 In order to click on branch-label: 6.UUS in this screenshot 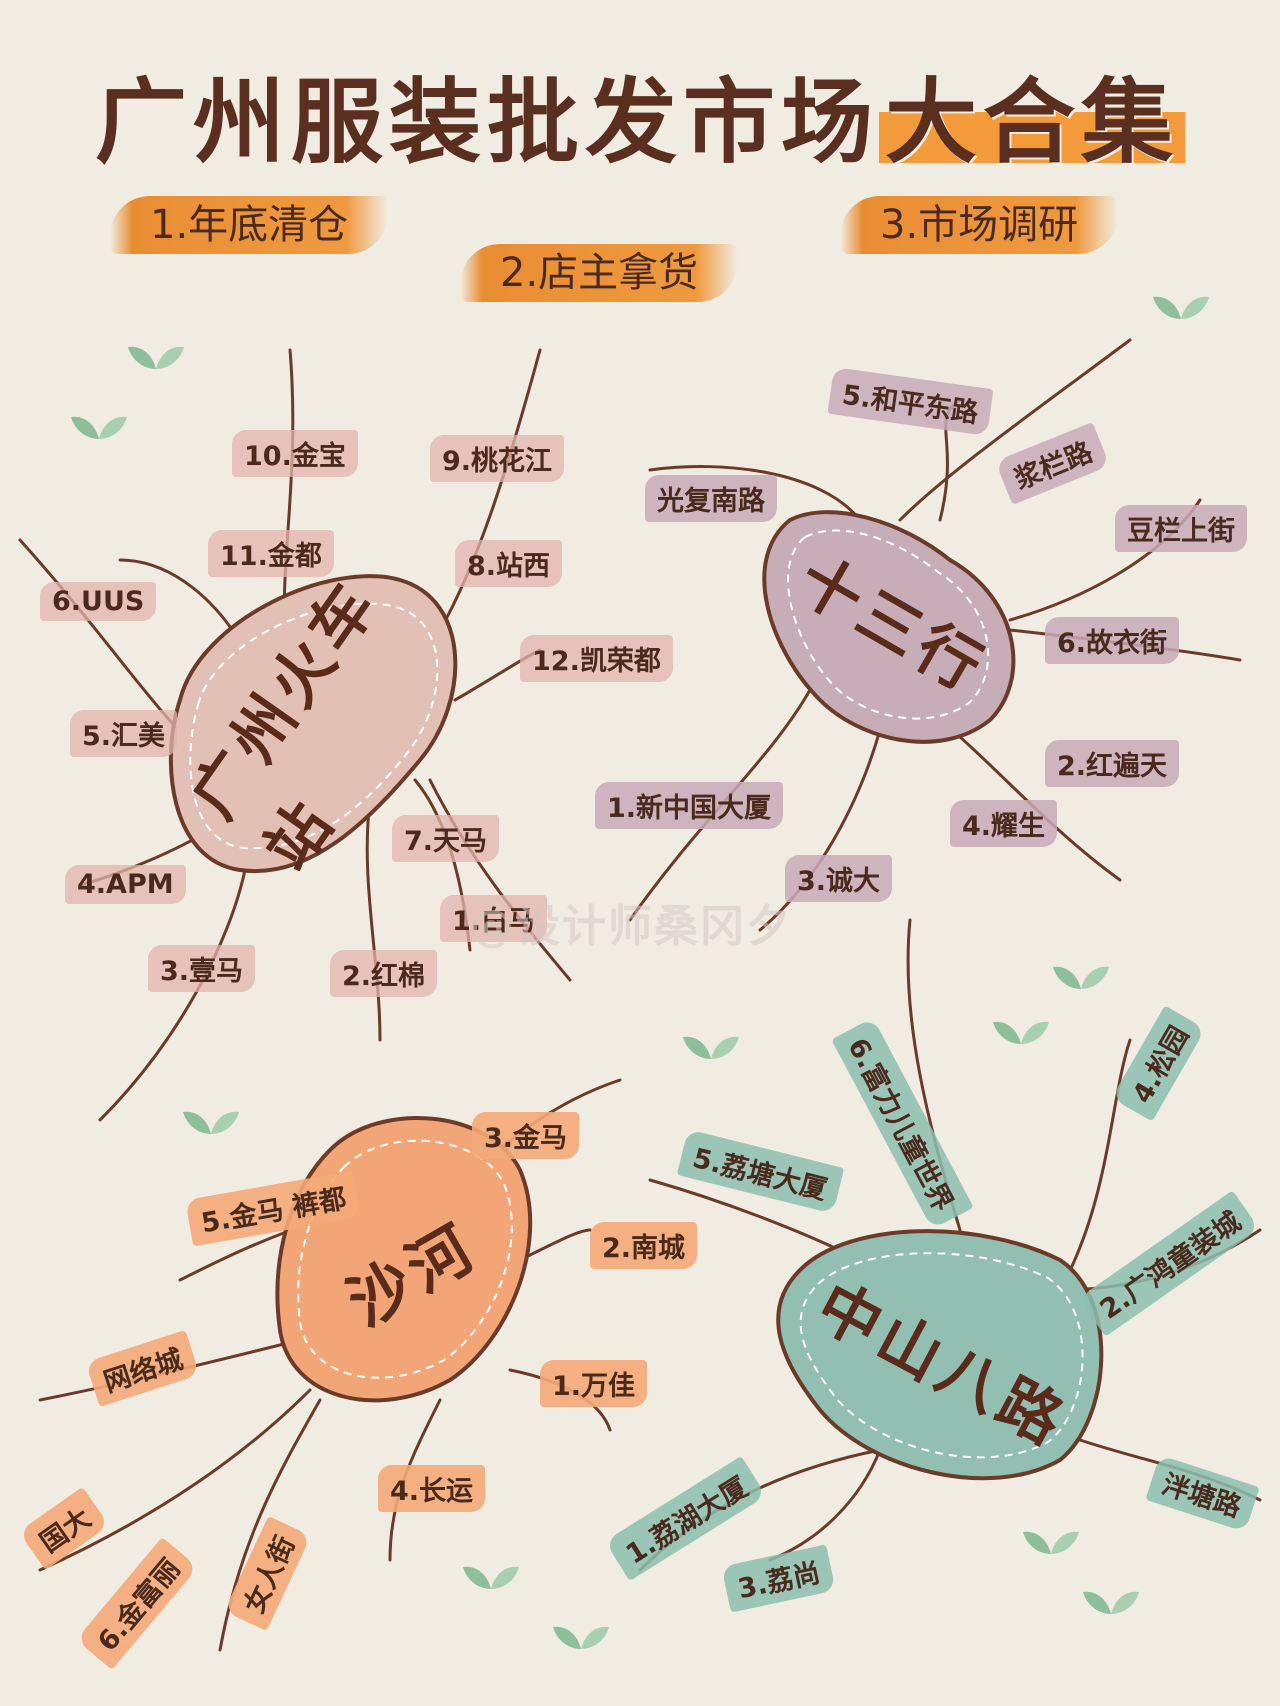, I will do `click(98, 601)`.